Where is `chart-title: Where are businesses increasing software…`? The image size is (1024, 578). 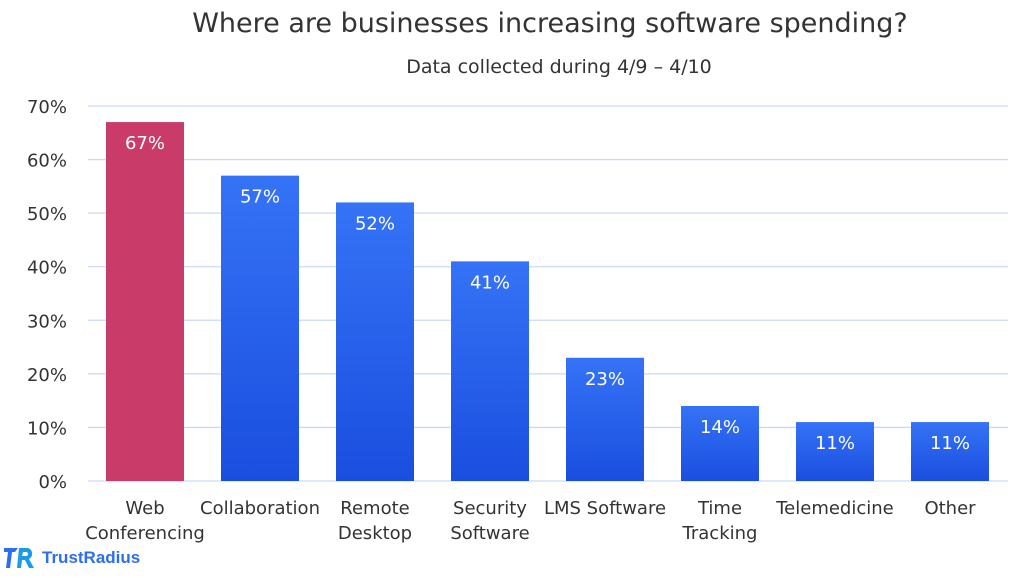 chart-title: Where are businesses increasing software… is located at coordinates (550, 23).